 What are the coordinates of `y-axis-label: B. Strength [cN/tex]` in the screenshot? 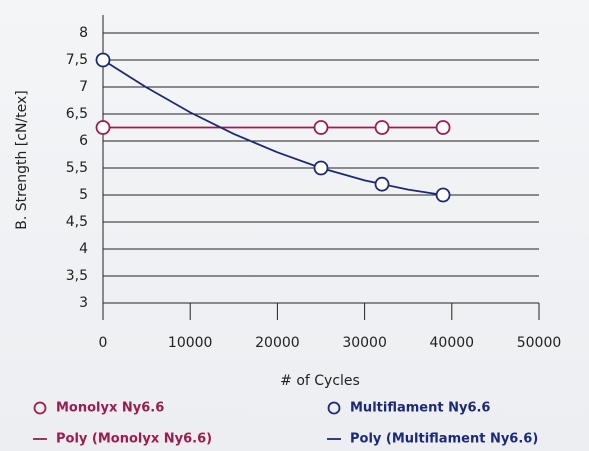 It's located at (22, 159).